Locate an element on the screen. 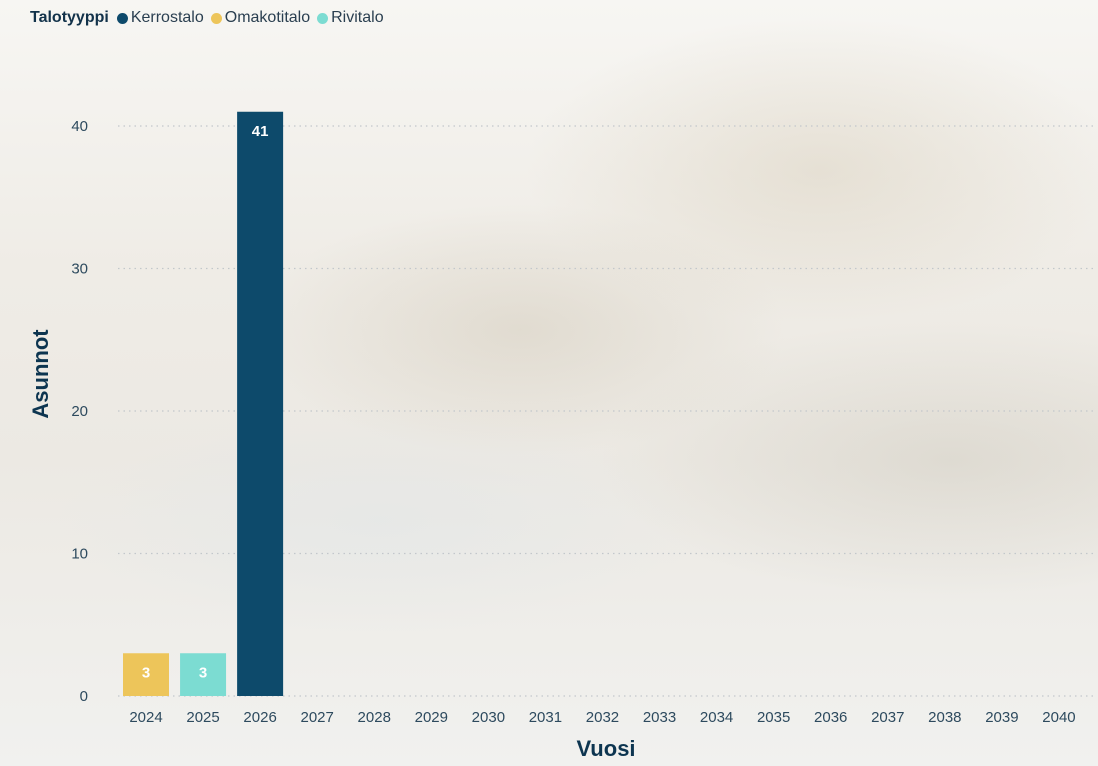 This screenshot has width=1098, height=766. x-tick-label-2033: 2033 is located at coordinates (659, 717).